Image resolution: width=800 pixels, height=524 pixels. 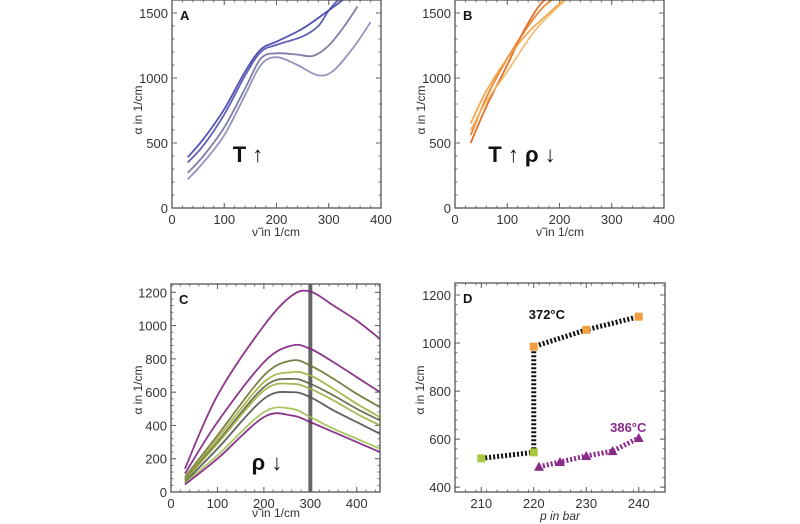 What do you see at coordinates (467, 298) in the screenshot?
I see `panel-label: D` at bounding box center [467, 298].